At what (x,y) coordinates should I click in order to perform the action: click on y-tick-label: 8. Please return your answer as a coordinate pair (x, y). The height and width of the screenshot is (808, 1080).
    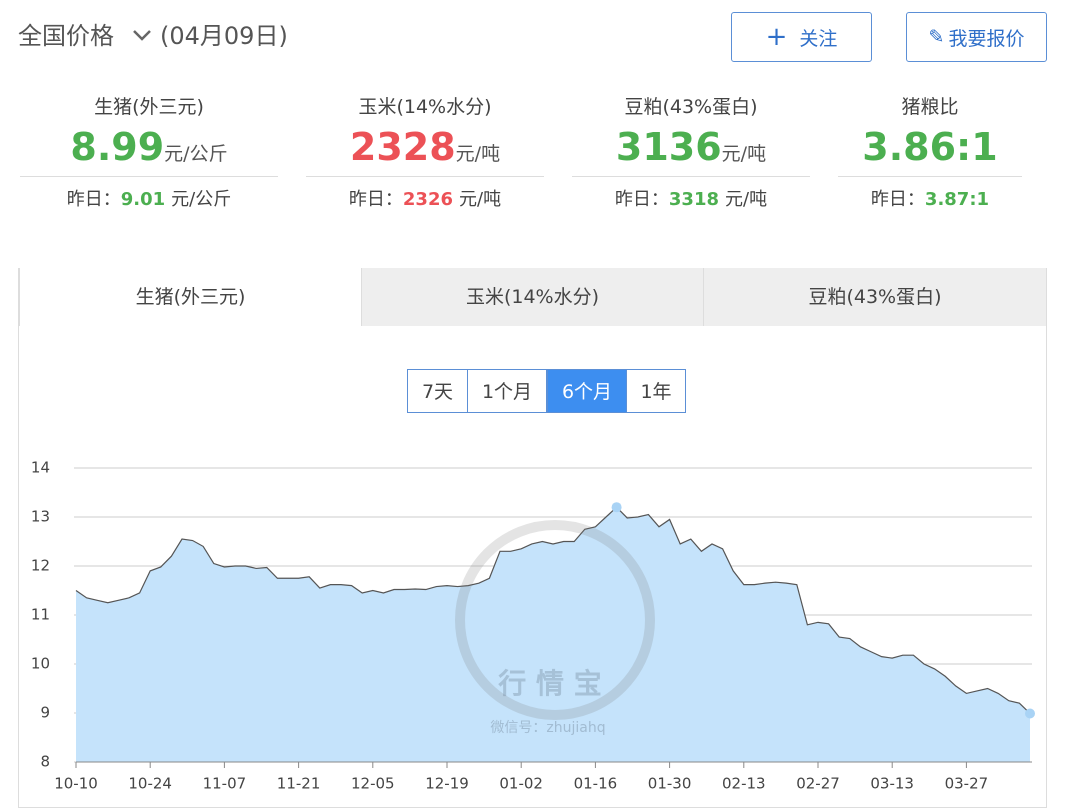
    Looking at the image, I should click on (45, 762).